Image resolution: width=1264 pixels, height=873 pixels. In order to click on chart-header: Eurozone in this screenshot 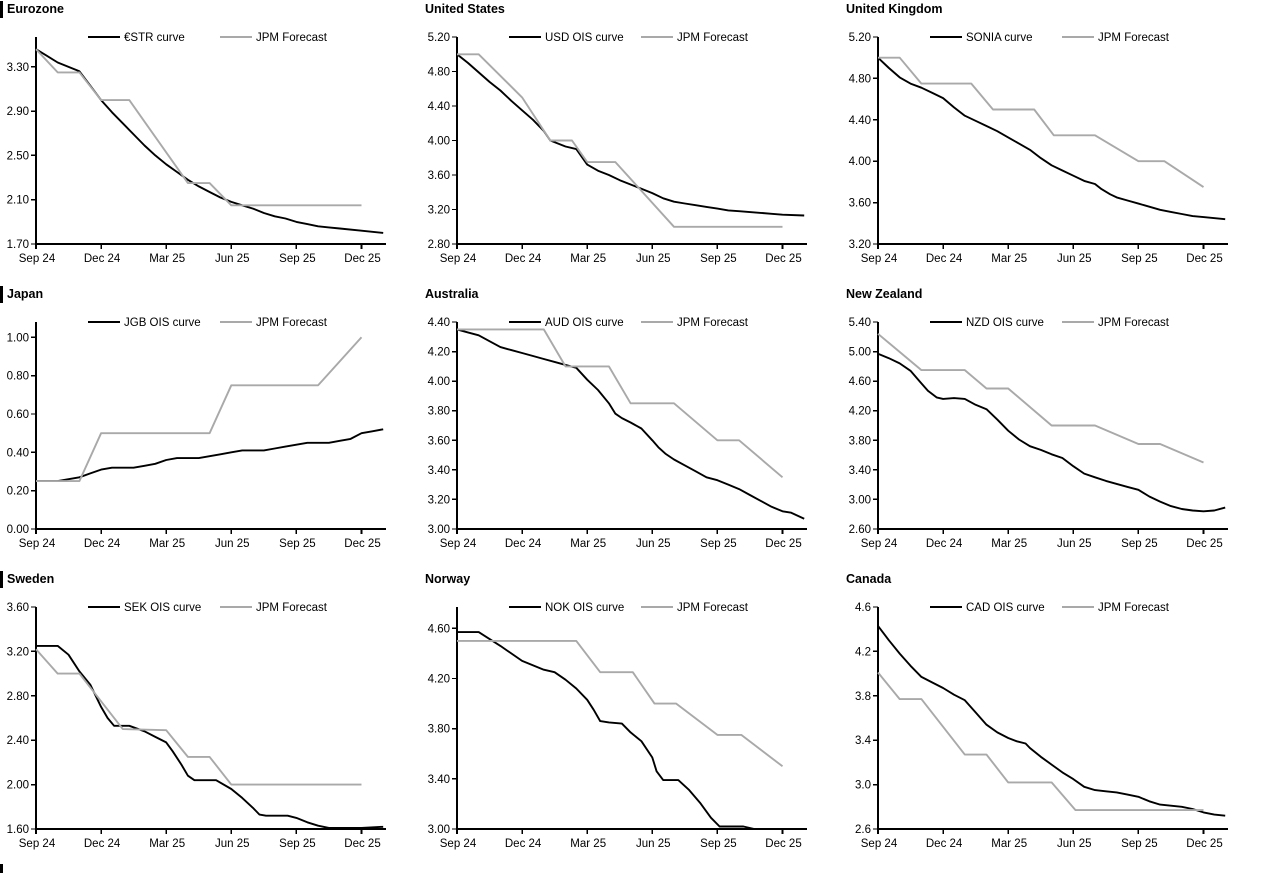, I will do `click(210, 11)`.